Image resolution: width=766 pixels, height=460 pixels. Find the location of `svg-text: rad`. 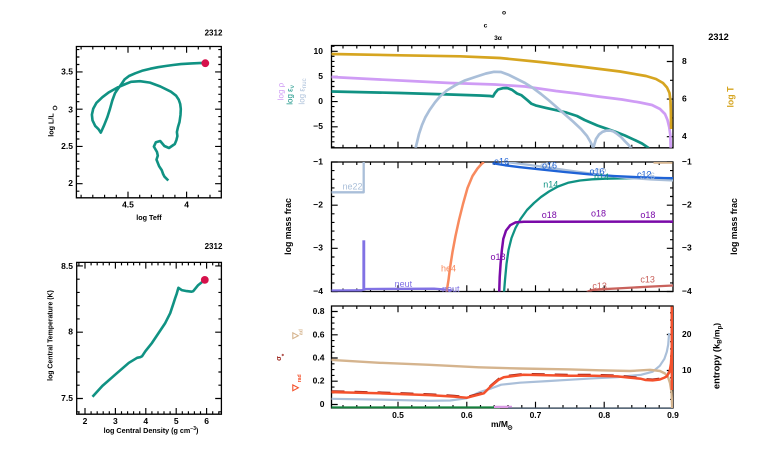

svg-text: rad is located at coordinates (300, 378).